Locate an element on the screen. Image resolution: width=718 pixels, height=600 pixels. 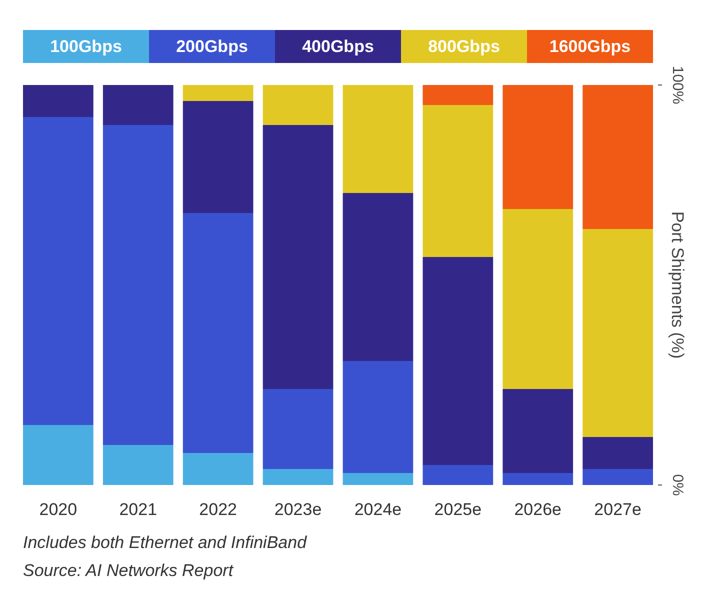
x-tick-label: 2026e is located at coordinates (538, 509).